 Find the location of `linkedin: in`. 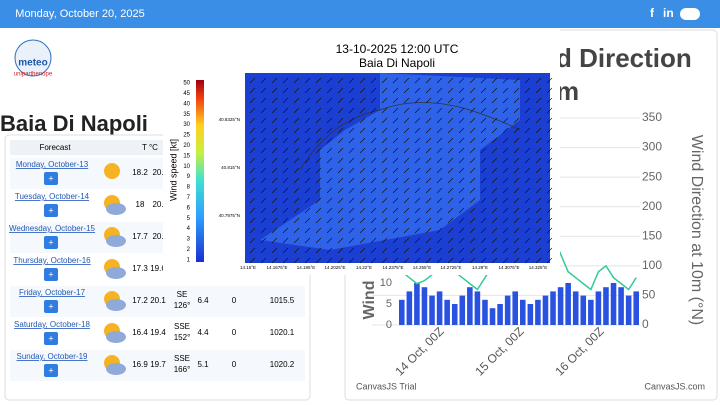

linkedin: in is located at coordinates (668, 13).